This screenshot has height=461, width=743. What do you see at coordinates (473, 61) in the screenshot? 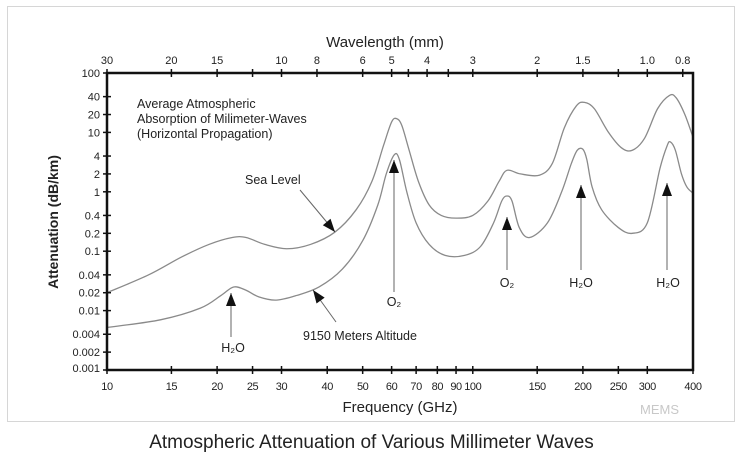
I see `x2-tick-label: 3` at bounding box center [473, 61].